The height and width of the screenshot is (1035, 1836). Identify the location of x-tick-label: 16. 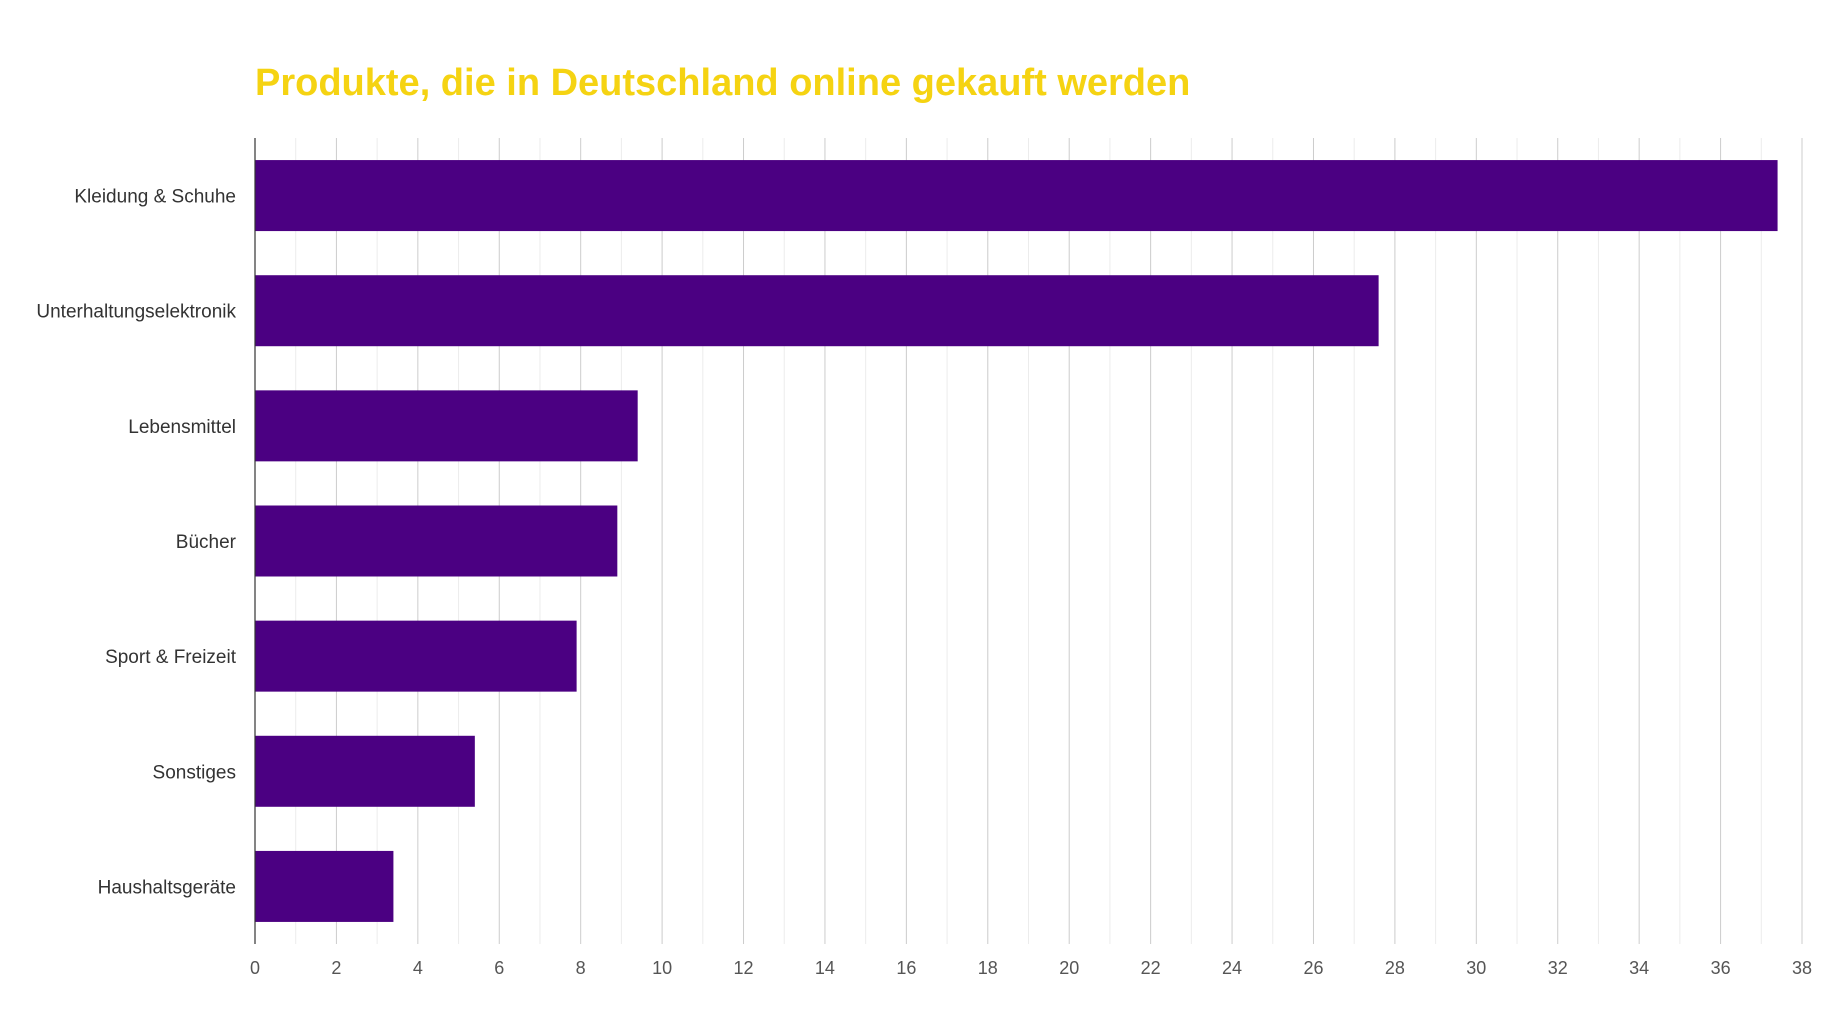
(906, 968).